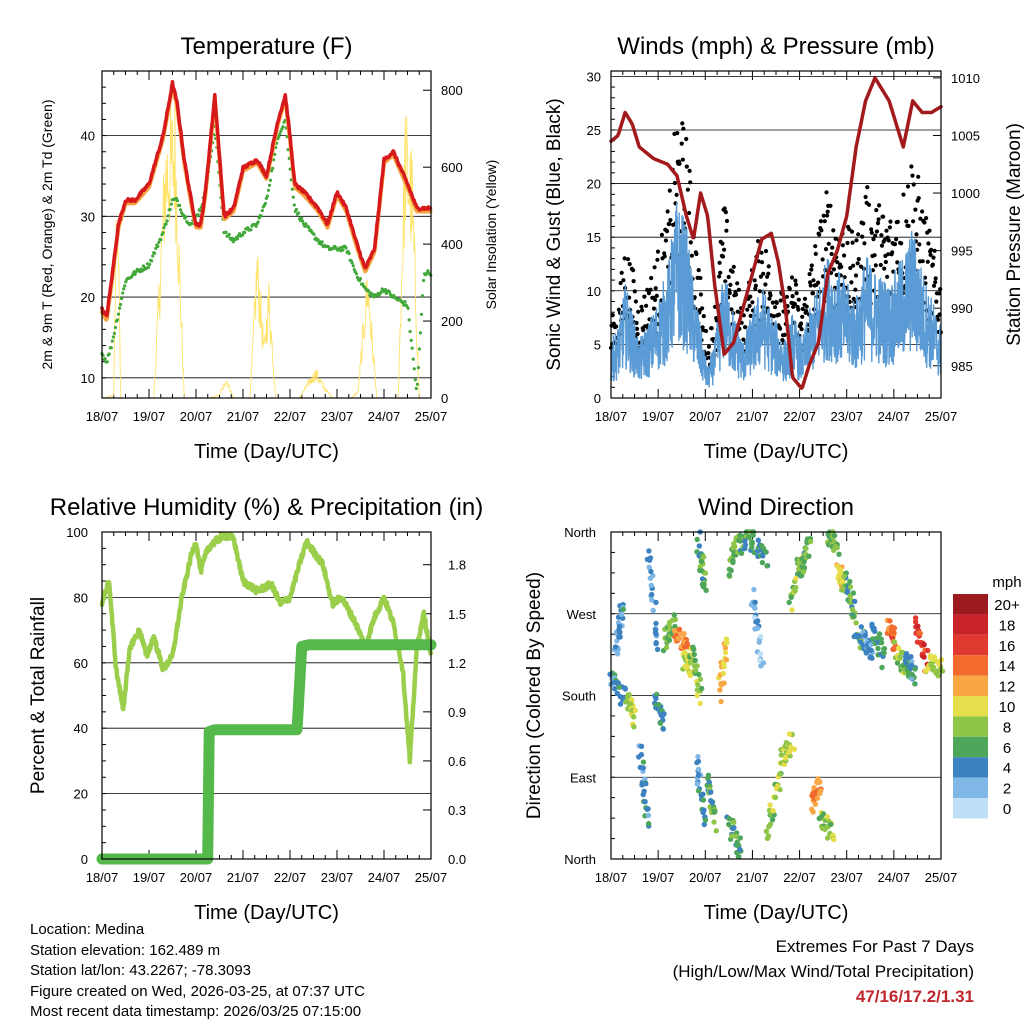  Describe the element at coordinates (38, 695) in the screenshot. I see `panel2-ylabel: Percent & Total Rainfall` at that location.